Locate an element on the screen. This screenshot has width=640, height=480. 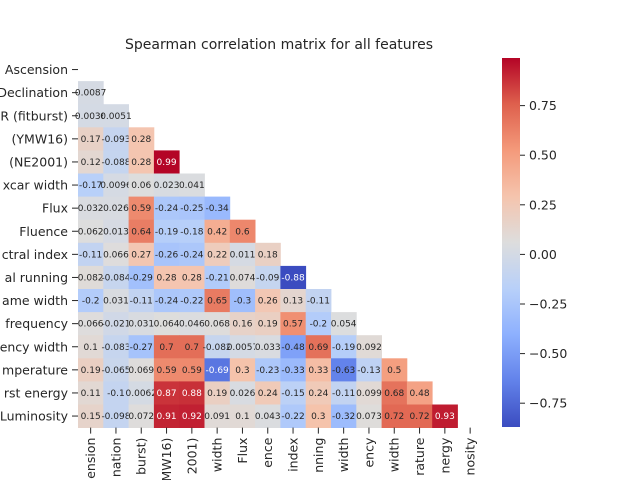
cell-value-label: 0.091 is located at coordinates (217, 417).